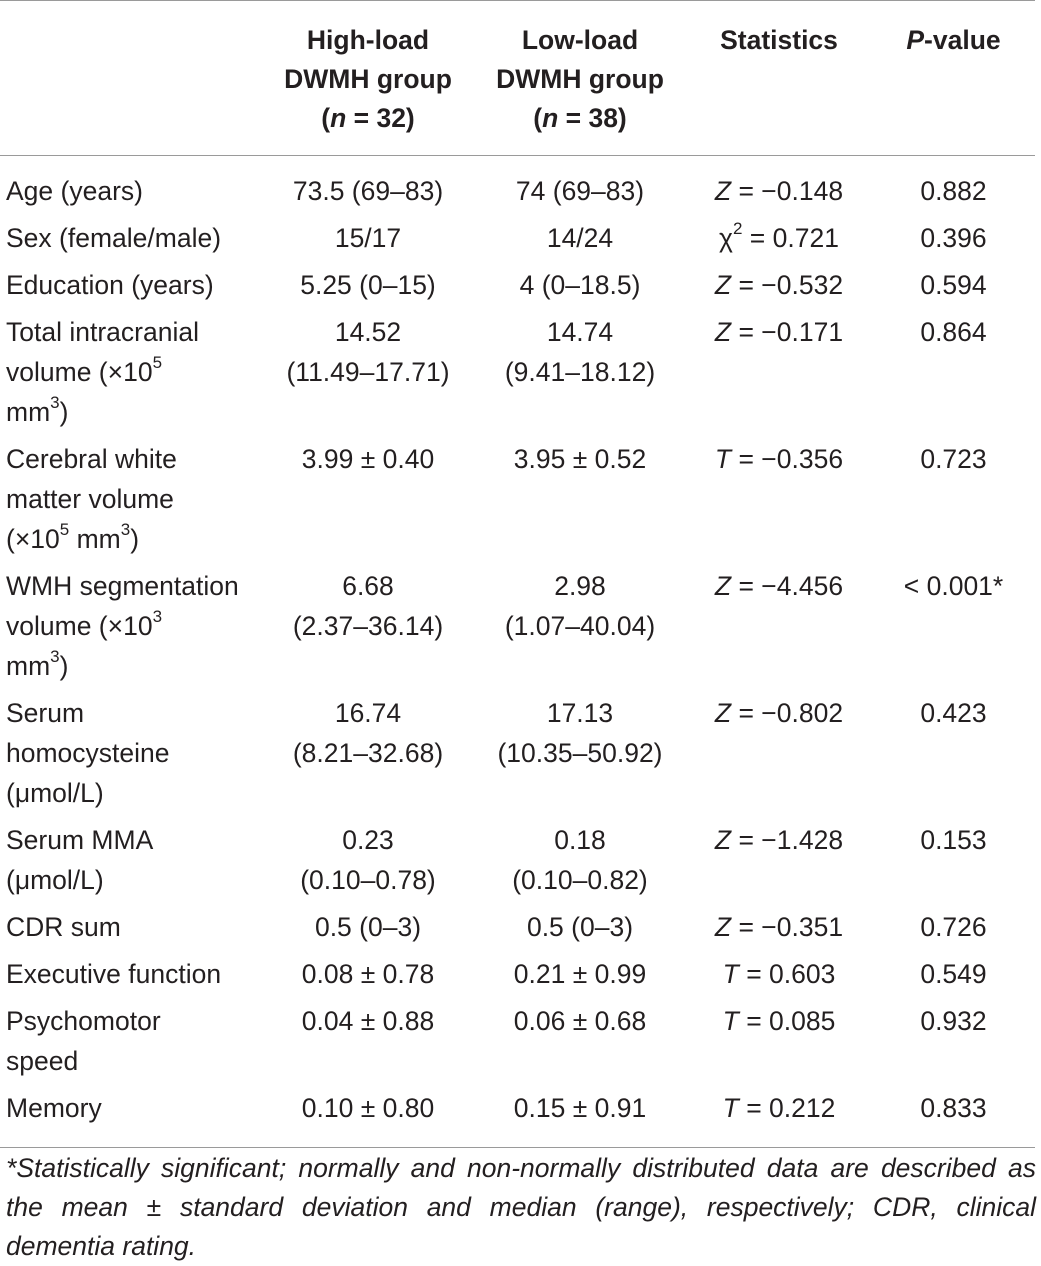 The image size is (1041, 1266). What do you see at coordinates (368, 713) in the screenshot?
I see `value-line: 16.74` at bounding box center [368, 713].